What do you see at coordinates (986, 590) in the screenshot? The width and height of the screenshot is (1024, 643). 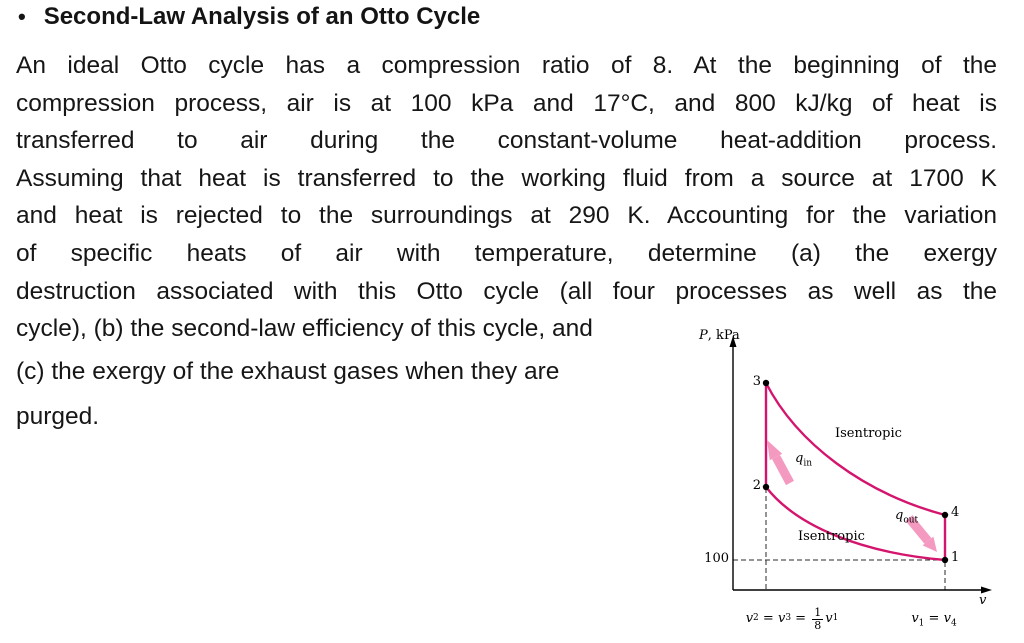 I see `x-axis-arrow-icon` at bounding box center [986, 590].